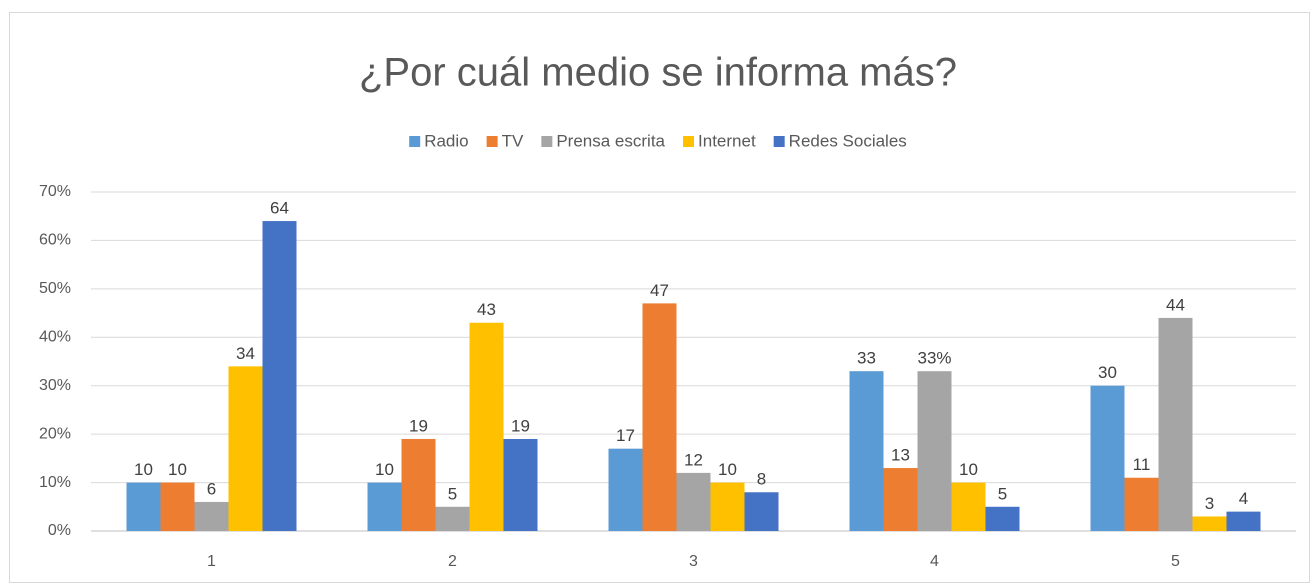  Describe the element at coordinates (625, 435) in the screenshot. I see `data-label: 17` at that location.